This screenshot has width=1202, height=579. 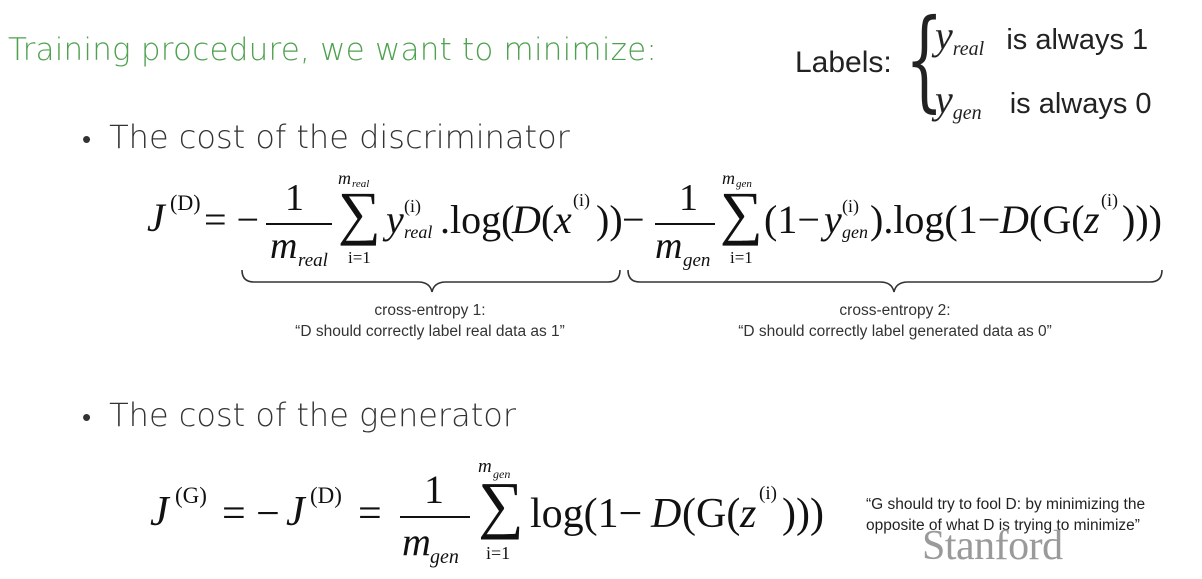 I want to click on eq1-frac1-num: 1, so click(x=294, y=198).